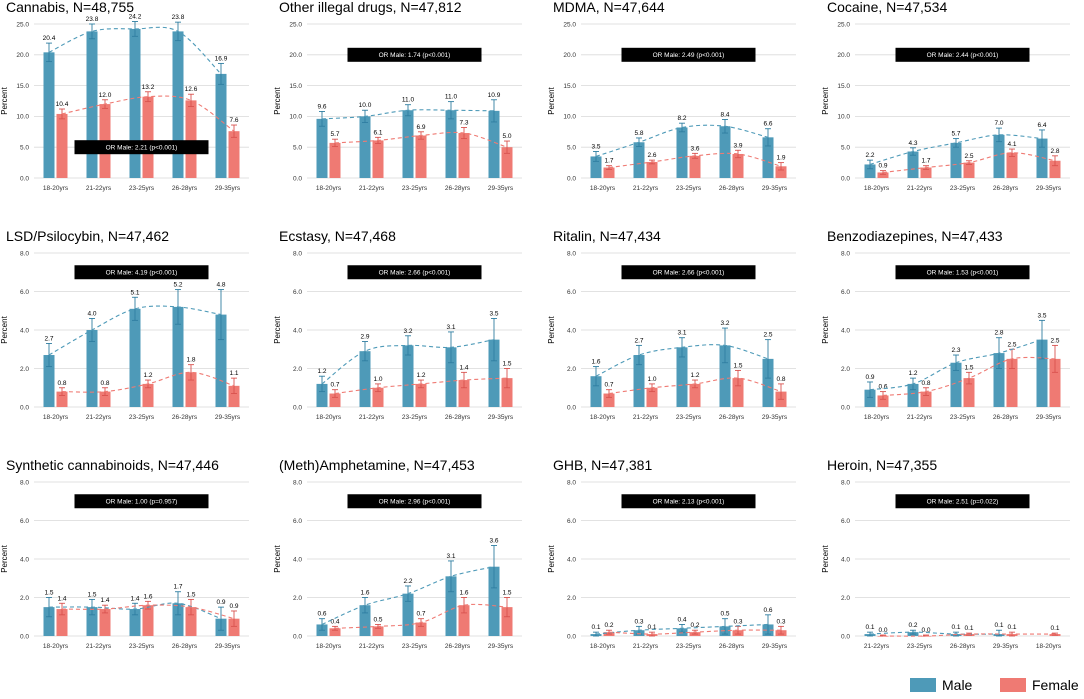  What do you see at coordinates (608, 625) in the screenshot?
I see `data-label-female: 0.2` at bounding box center [608, 625].